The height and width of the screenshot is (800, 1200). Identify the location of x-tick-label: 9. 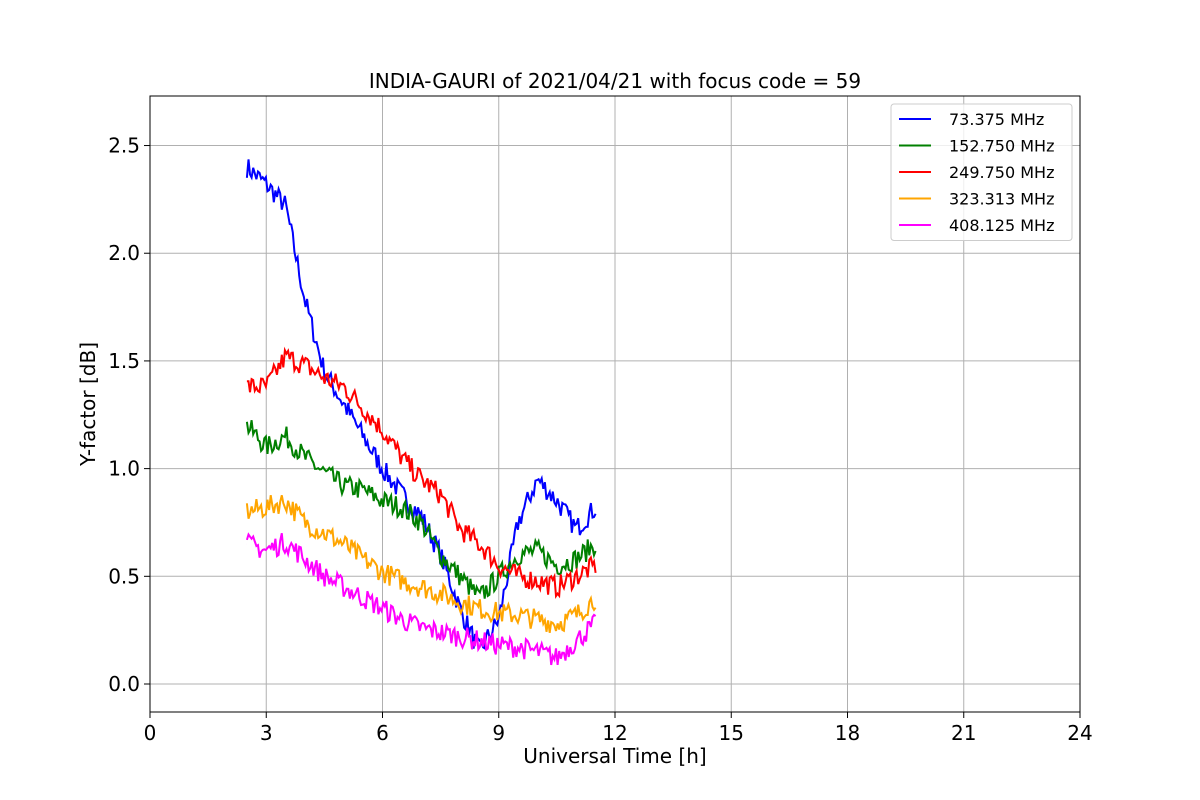
(498, 733).